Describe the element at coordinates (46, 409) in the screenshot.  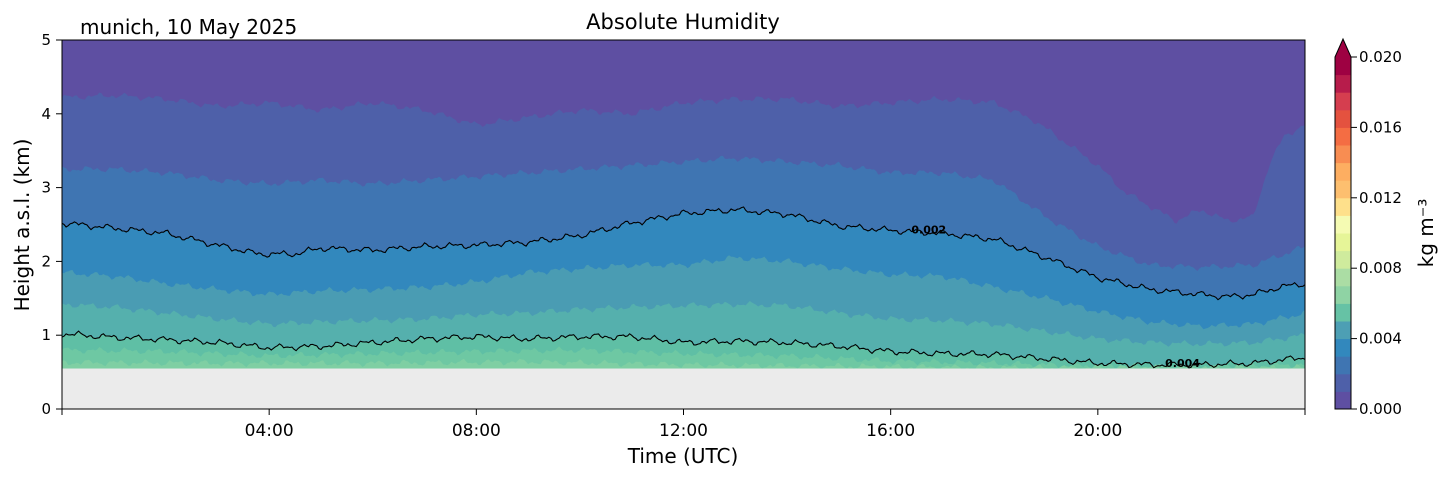
I see `y-tick-label: 0` at that location.